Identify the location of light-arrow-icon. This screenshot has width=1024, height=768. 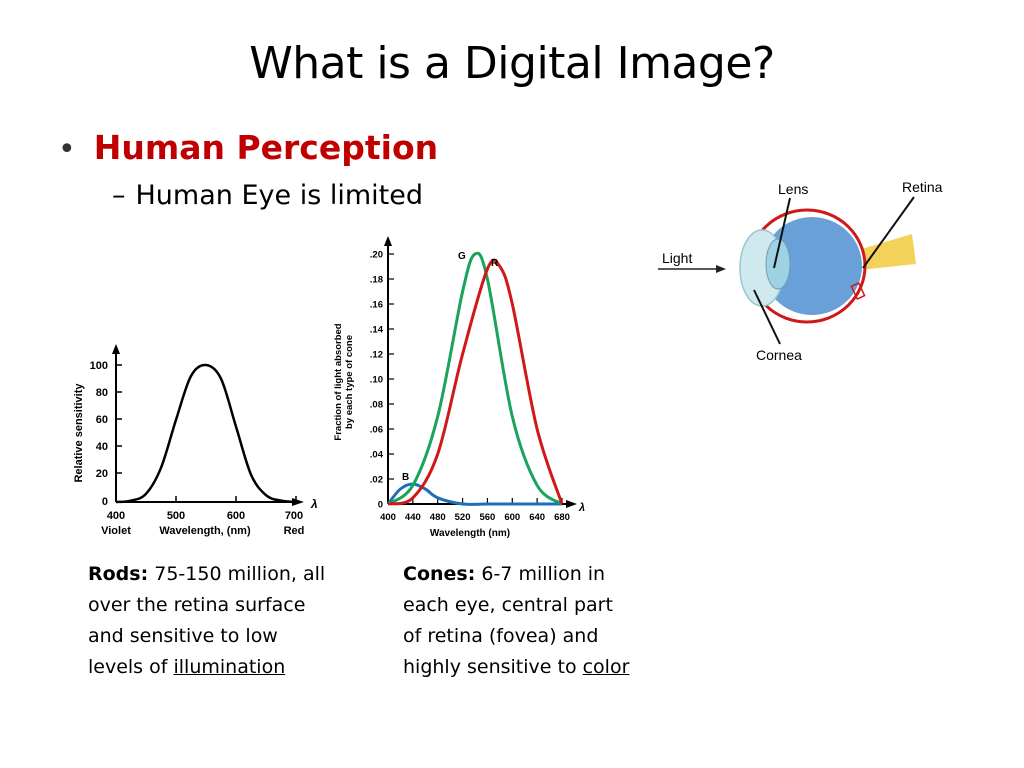
(721, 269).